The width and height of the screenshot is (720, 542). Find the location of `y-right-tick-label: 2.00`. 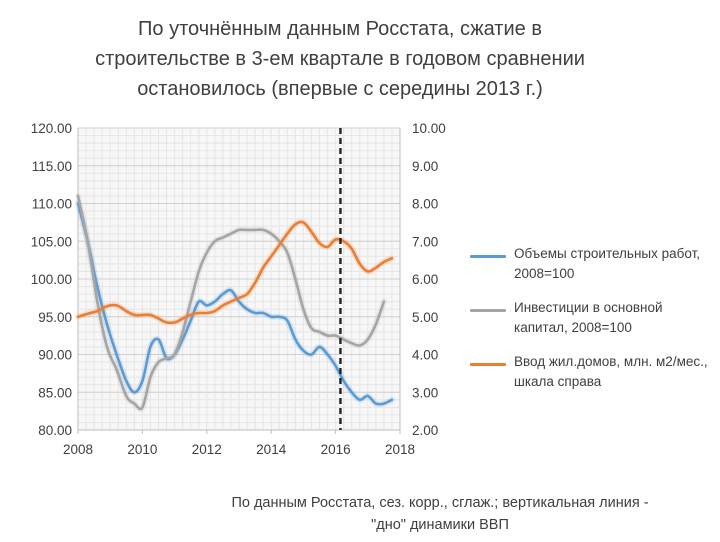

y-right-tick-label: 2.00 is located at coordinates (425, 430).